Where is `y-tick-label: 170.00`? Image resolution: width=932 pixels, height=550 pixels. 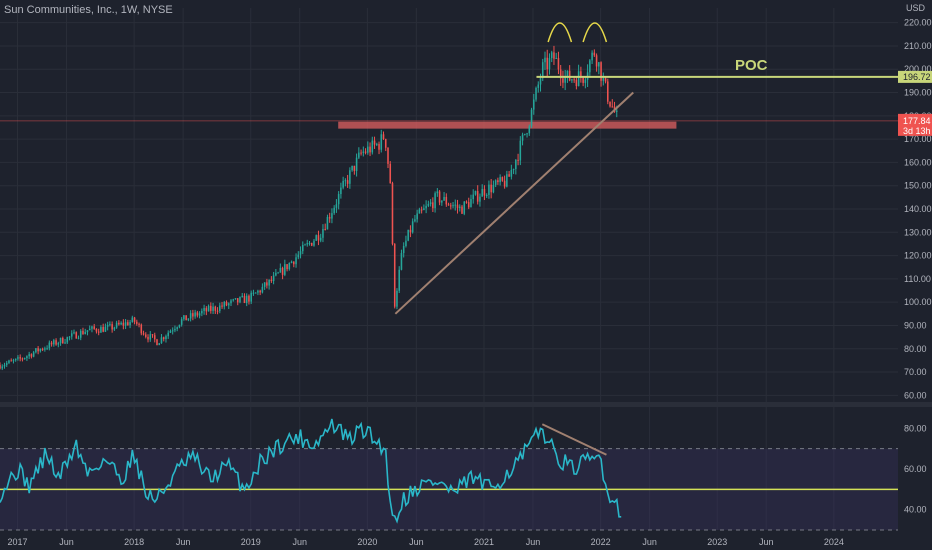 y-tick-label: 170.00 is located at coordinates (918, 139).